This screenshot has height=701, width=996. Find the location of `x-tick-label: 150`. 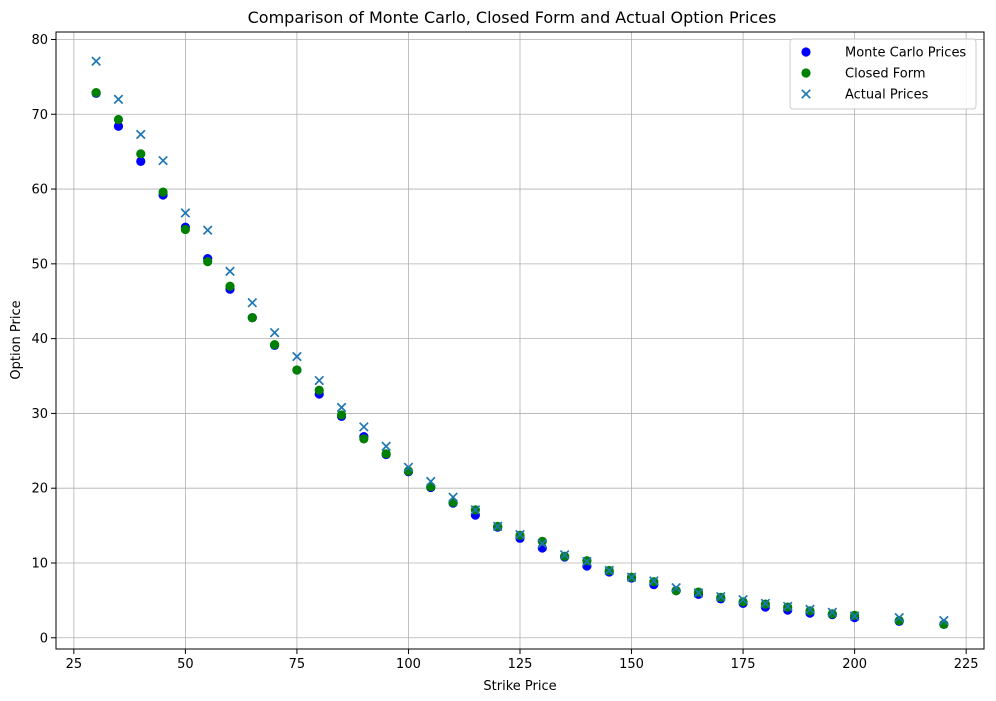

x-tick-label: 150 is located at coordinates (631, 664).